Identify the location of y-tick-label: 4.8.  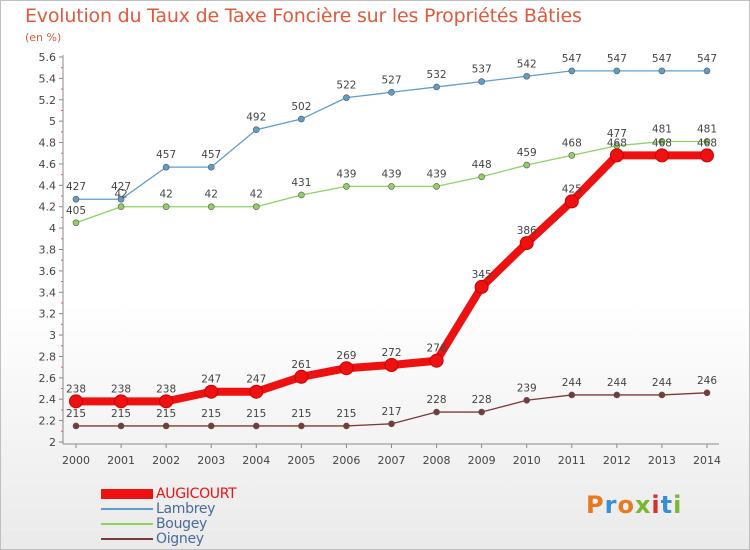
(48, 143).